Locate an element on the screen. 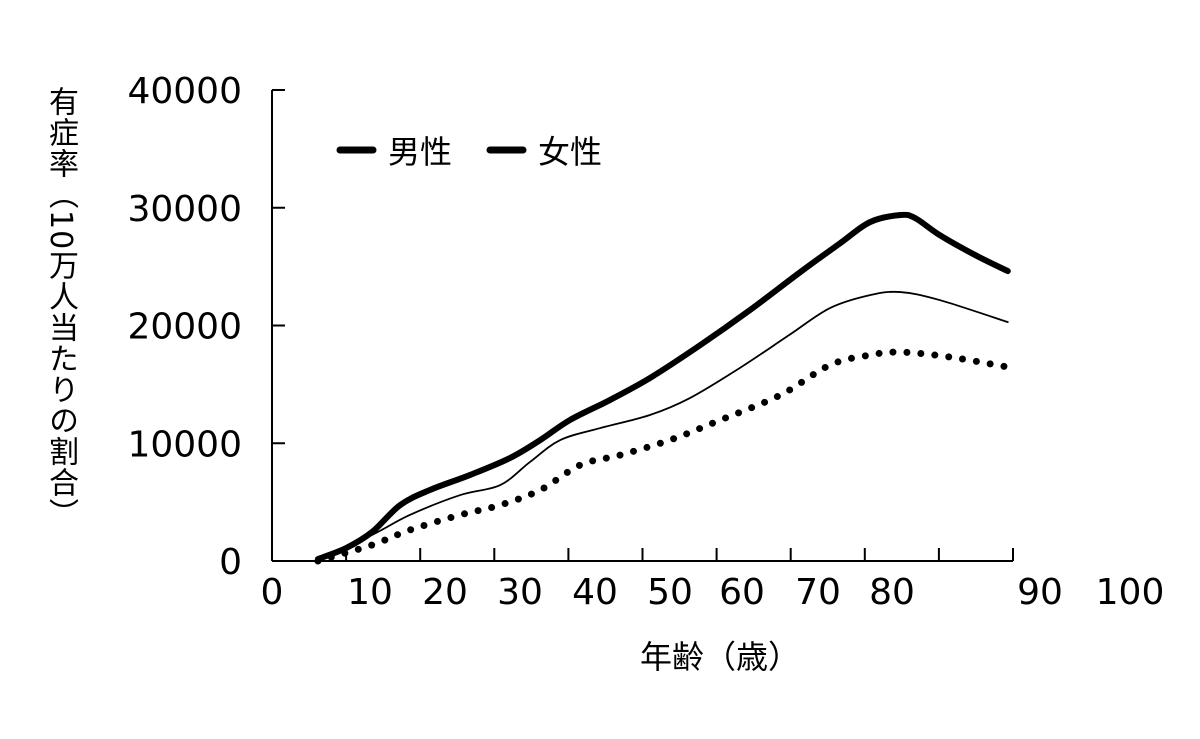 The width and height of the screenshot is (1200, 739). x-tick-label: 20 is located at coordinates (445, 592).